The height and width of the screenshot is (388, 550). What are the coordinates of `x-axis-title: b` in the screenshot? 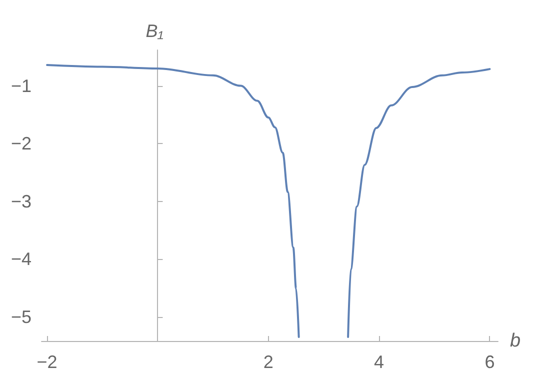 It's located at (515, 341).